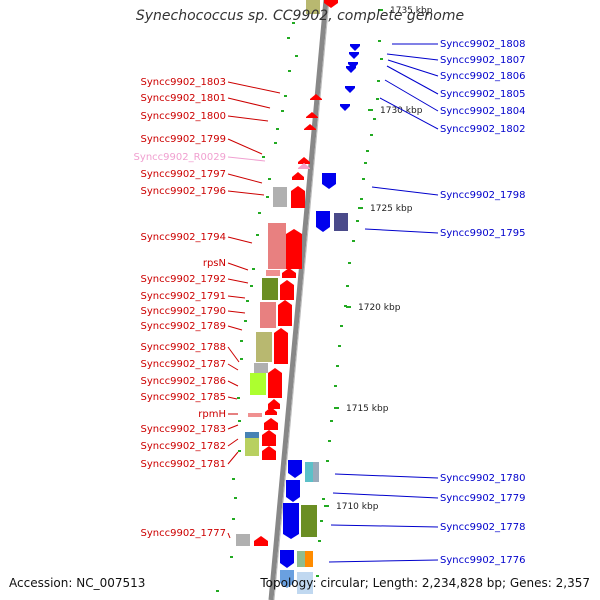  What do you see at coordinates (184, 116) in the screenshot?
I see `left-gene-label: Syncc9902_1800` at bounding box center [184, 116].